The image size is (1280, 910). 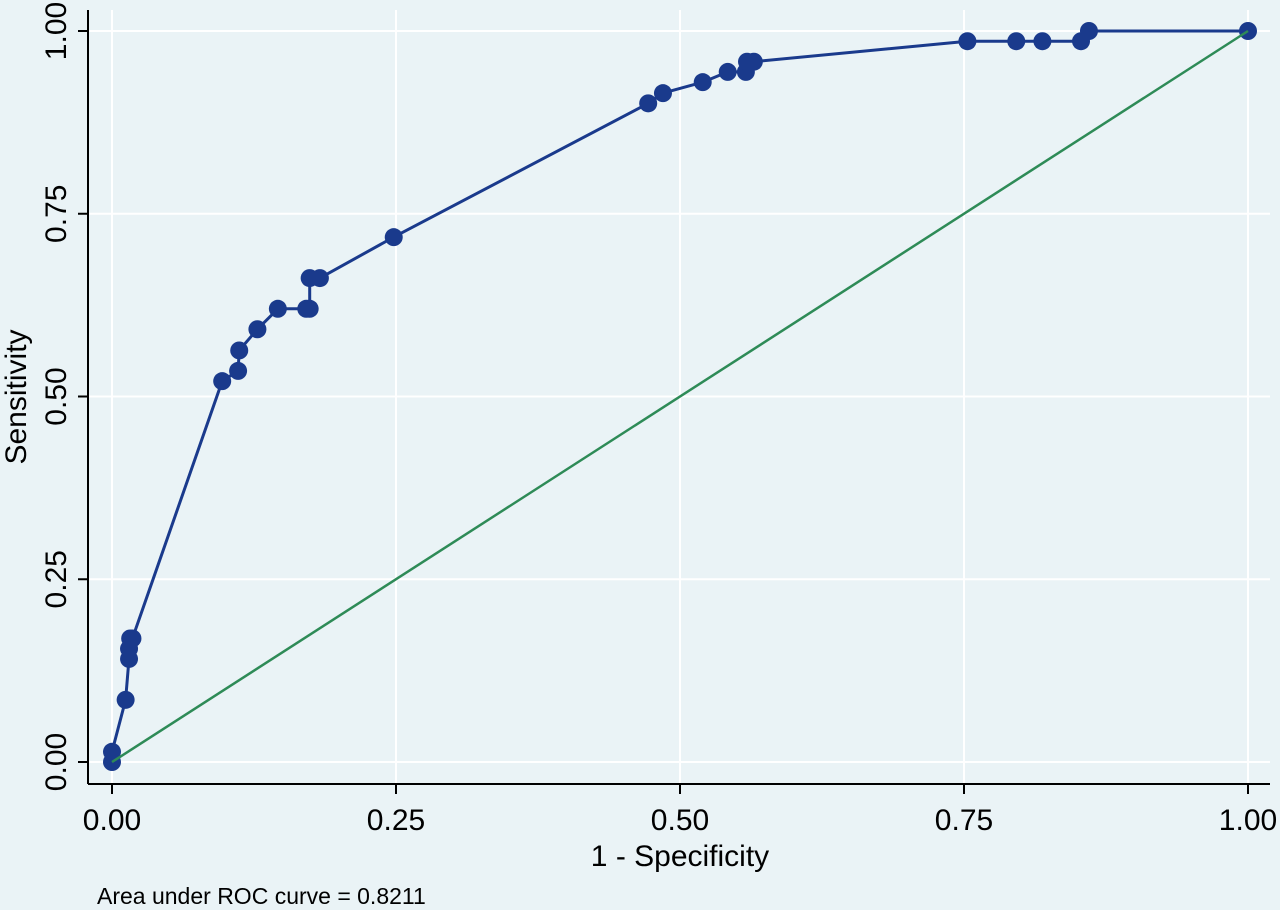 What do you see at coordinates (56, 214) in the screenshot?
I see `y-tick-label: 0.75` at bounding box center [56, 214].